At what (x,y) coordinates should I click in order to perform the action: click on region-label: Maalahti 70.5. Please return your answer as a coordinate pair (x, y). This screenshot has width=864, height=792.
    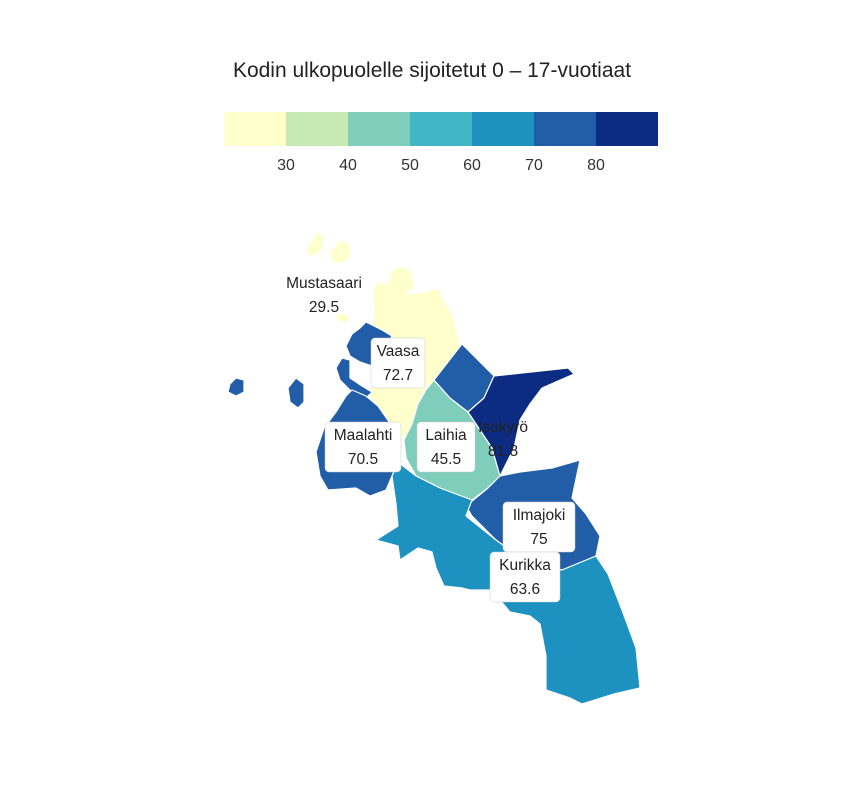
    Looking at the image, I should click on (363, 447).